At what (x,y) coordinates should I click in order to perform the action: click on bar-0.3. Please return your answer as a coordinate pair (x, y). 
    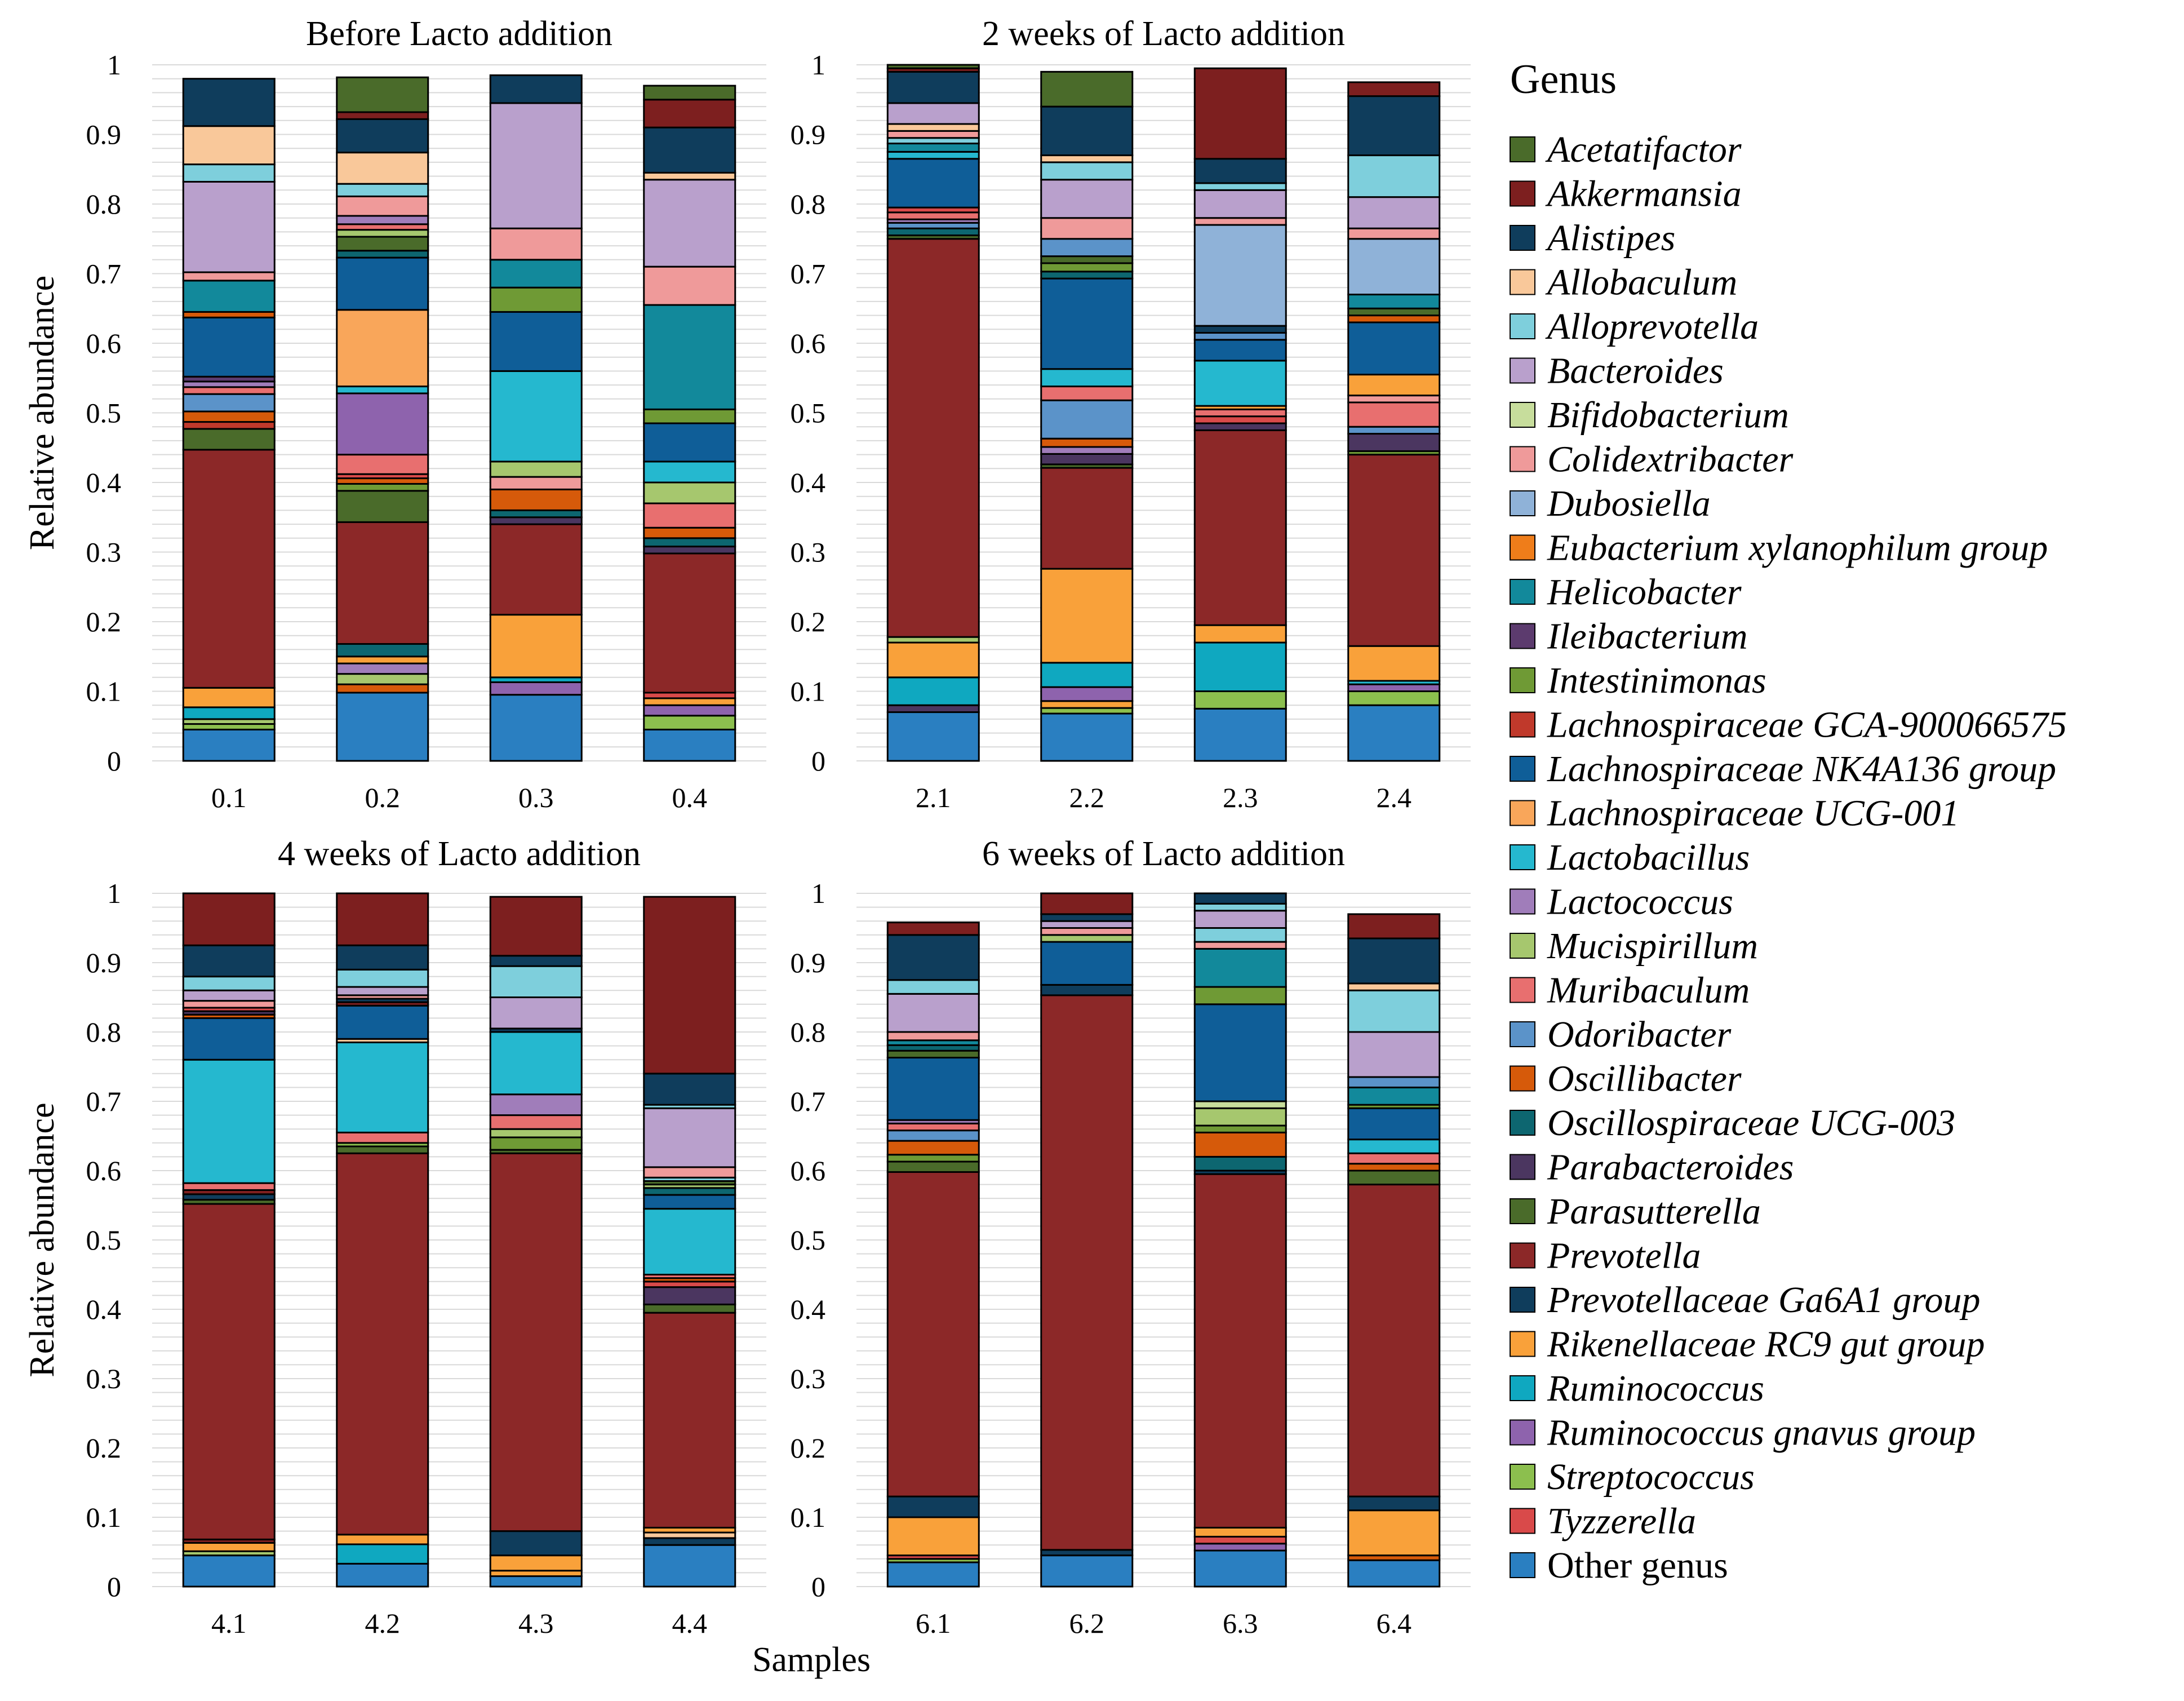
    Looking at the image, I should click on (536, 418).